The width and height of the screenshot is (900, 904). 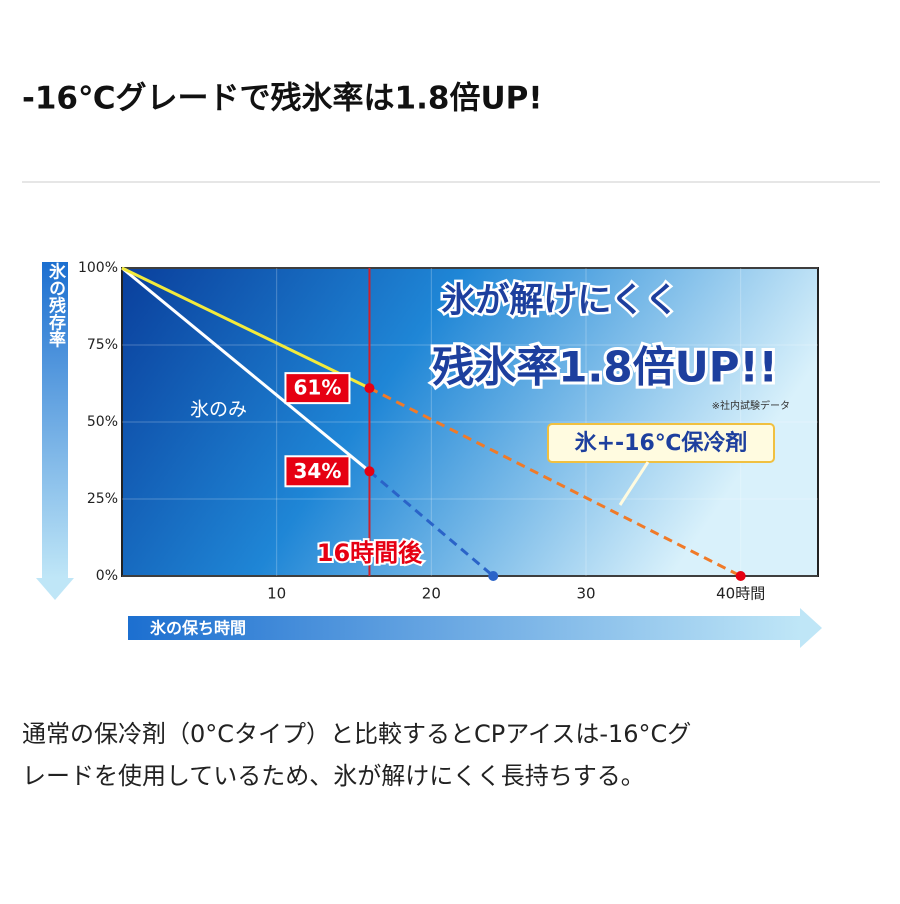 I want to click on legend-label: 氷+-16℃保冷剤, so click(x=661, y=443).